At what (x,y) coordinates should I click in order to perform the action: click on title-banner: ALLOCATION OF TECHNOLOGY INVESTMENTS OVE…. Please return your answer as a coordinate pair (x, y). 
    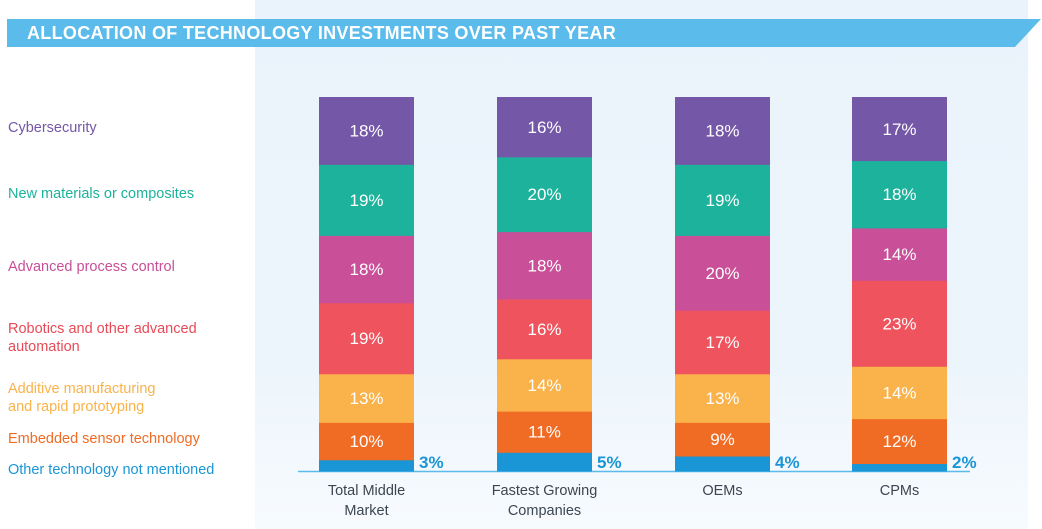
    Looking at the image, I should click on (524, 33).